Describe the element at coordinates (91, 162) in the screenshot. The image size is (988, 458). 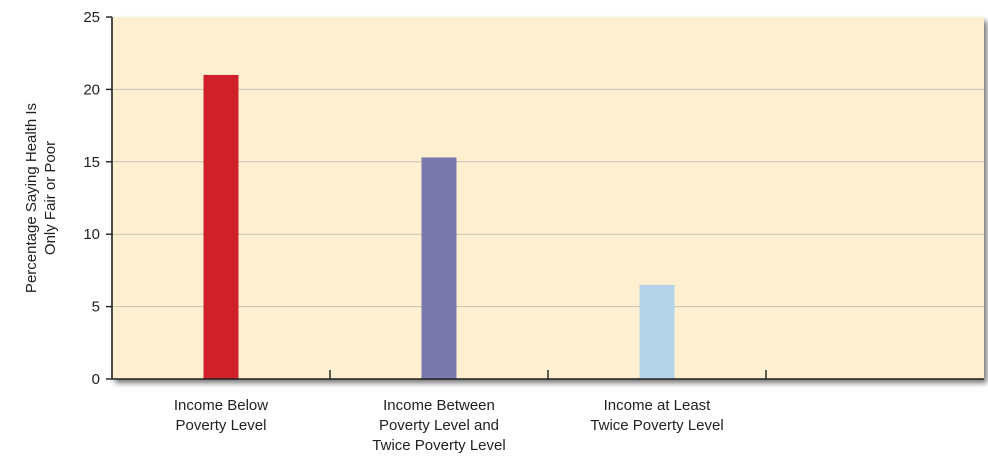
I see `y-tick-label: 15` at that location.